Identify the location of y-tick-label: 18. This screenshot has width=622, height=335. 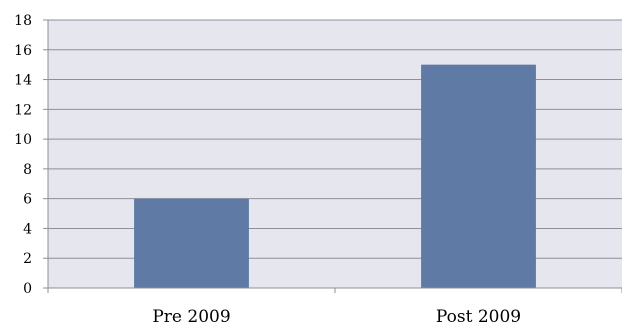
(23, 21).